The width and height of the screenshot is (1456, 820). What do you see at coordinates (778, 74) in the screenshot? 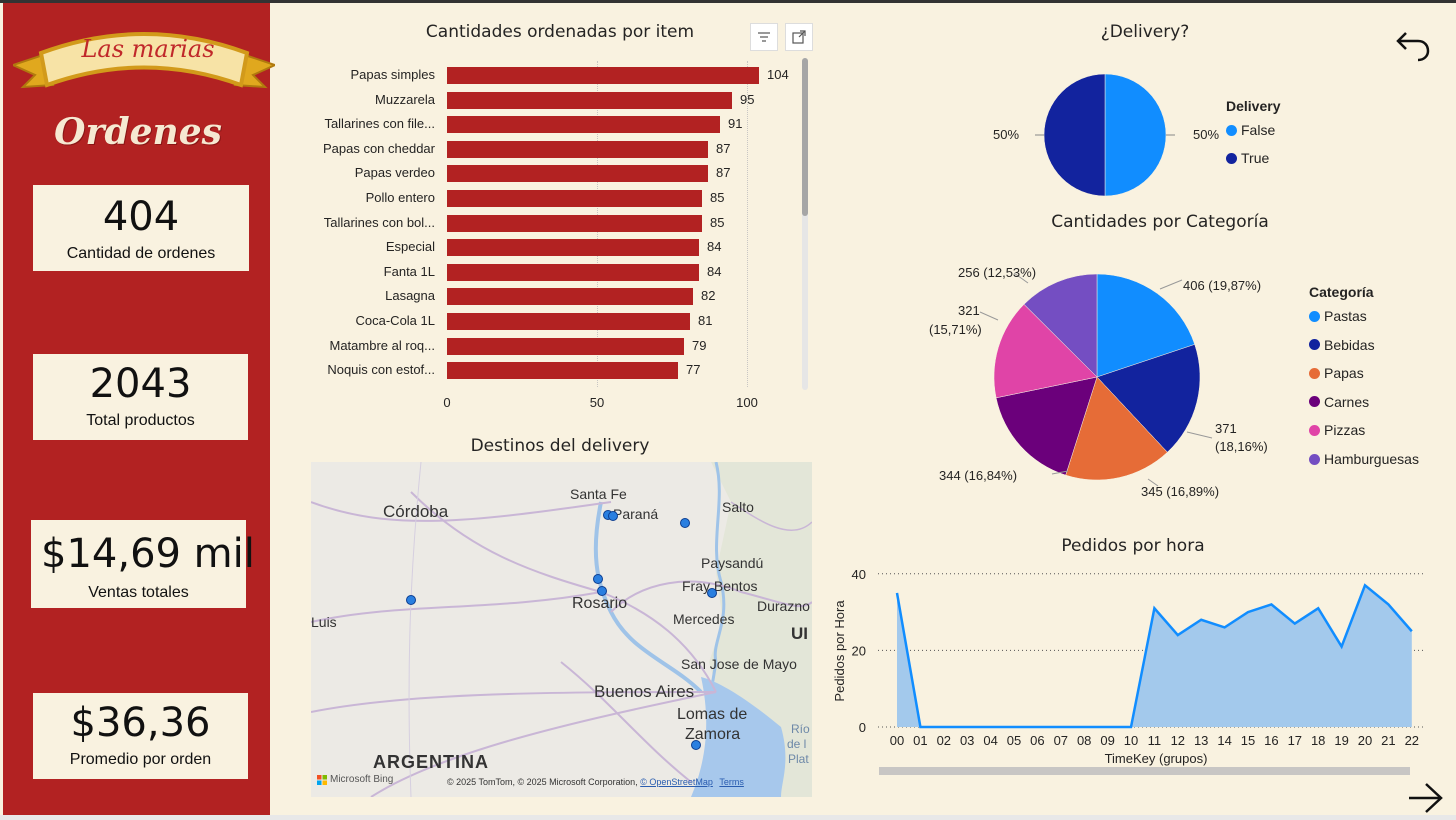
I see `bar-value: 104` at bounding box center [778, 74].